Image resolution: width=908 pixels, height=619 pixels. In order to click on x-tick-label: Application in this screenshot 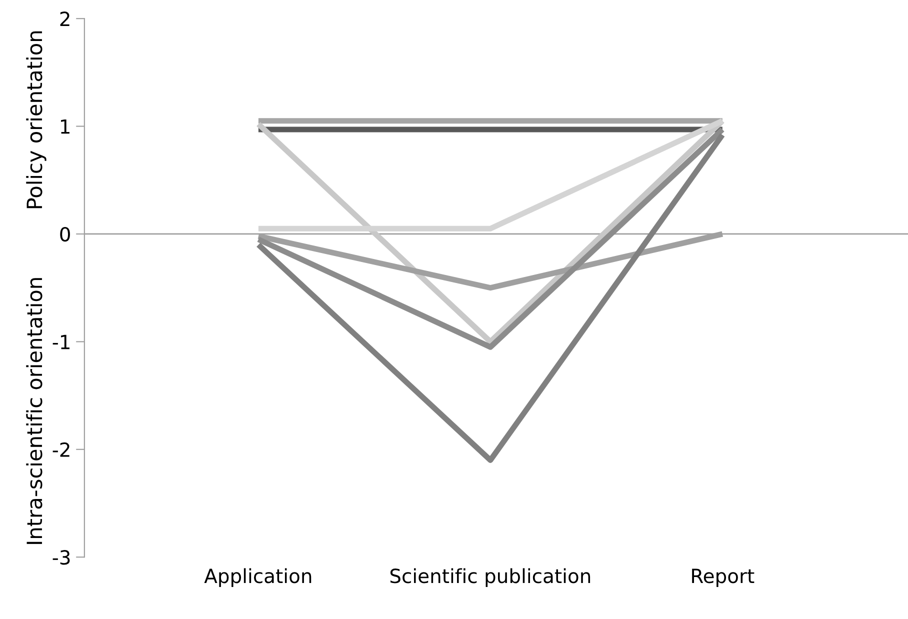, I will do `click(258, 578)`.